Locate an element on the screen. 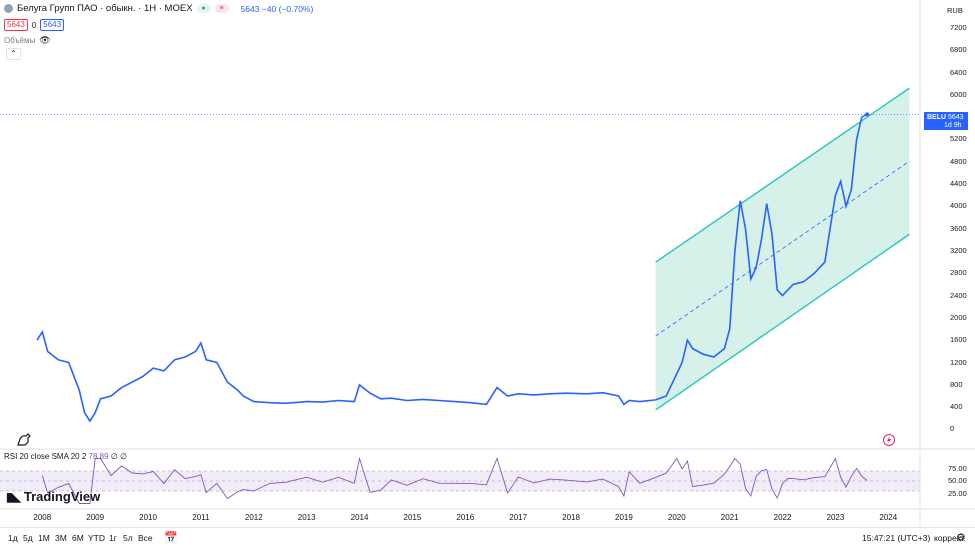 The image size is (975, 549). price-axis-label: 4800 is located at coordinates (958, 161).